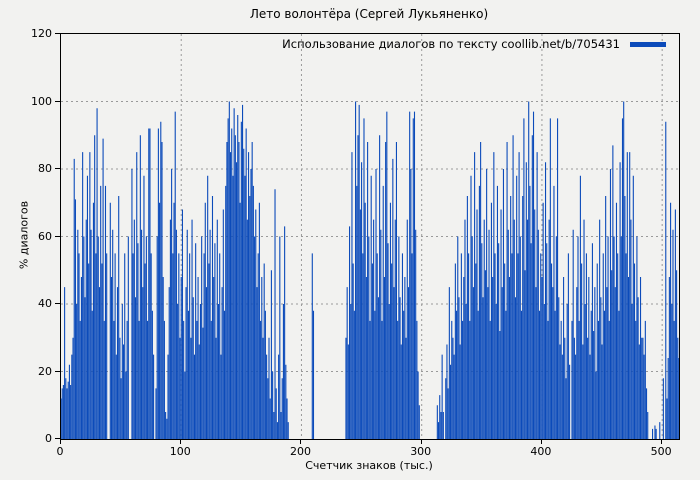 This screenshot has width=700, height=480. What do you see at coordinates (41, 33) in the screenshot?
I see `y-tick-label: 120` at bounding box center [41, 33].